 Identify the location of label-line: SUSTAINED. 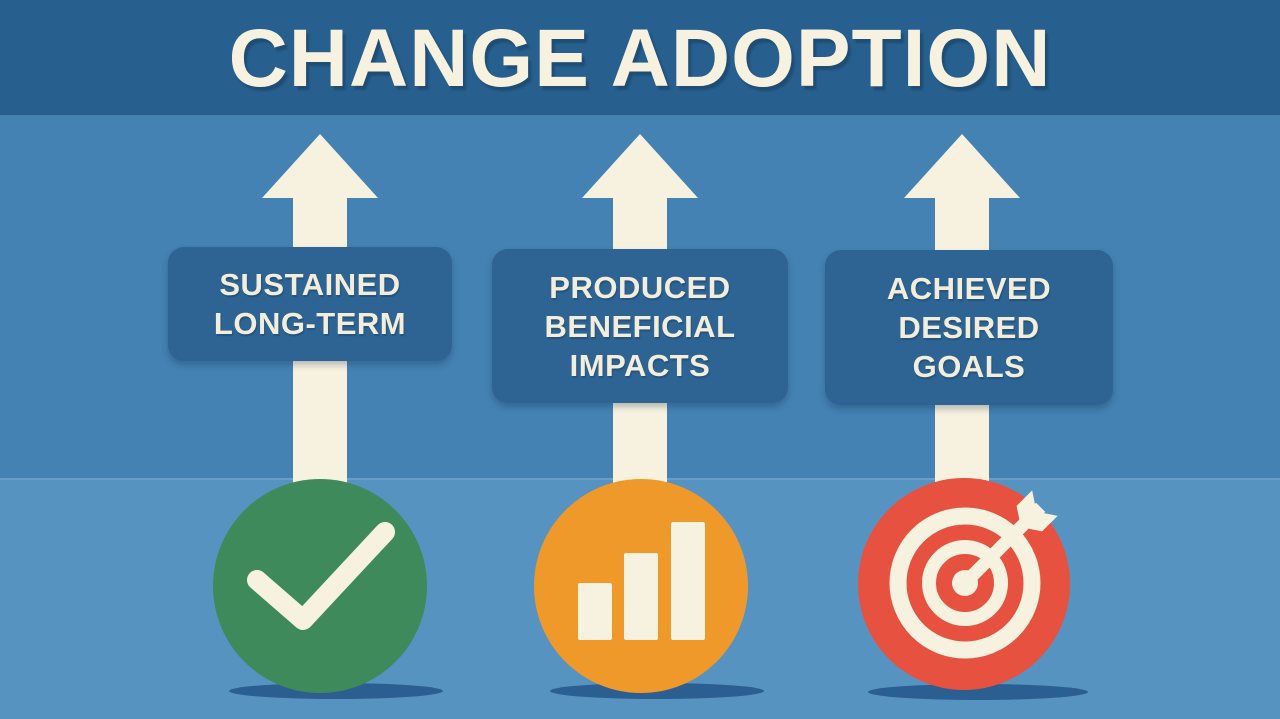
(310, 284).